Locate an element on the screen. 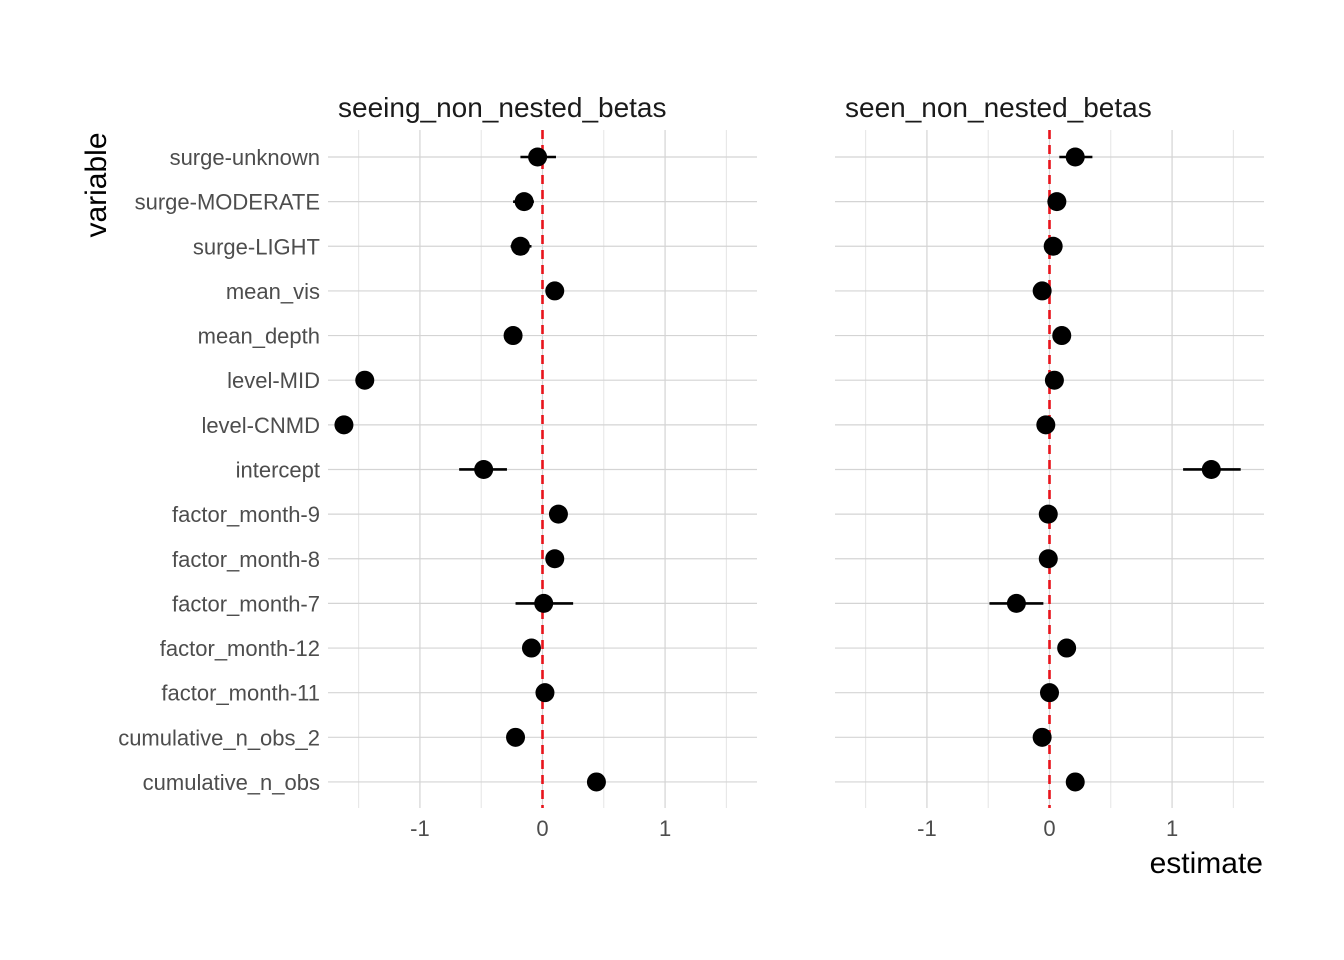  y-tick-label: mean_depth is located at coordinates (259, 336).